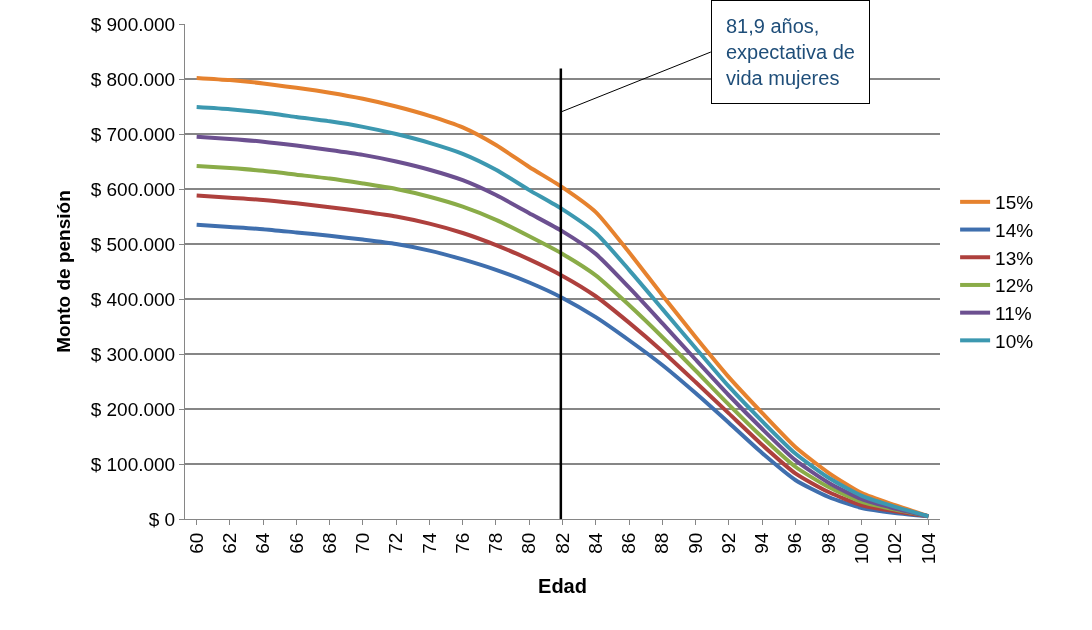 The image size is (1092, 630). What do you see at coordinates (1014, 203) in the screenshot?
I see `legend-label: 15%` at bounding box center [1014, 203].